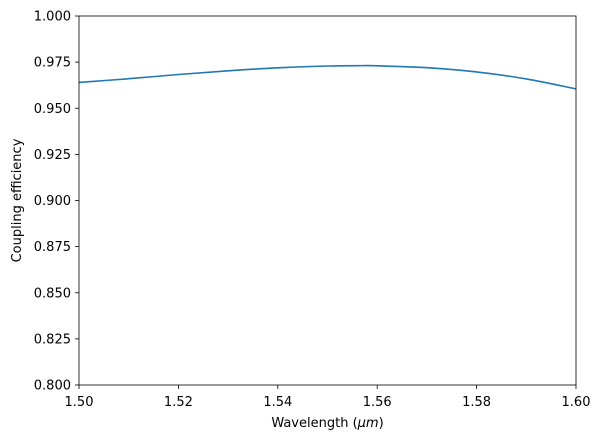  I want to click on x-axis-label: Wavelength (μm), so click(327, 423).